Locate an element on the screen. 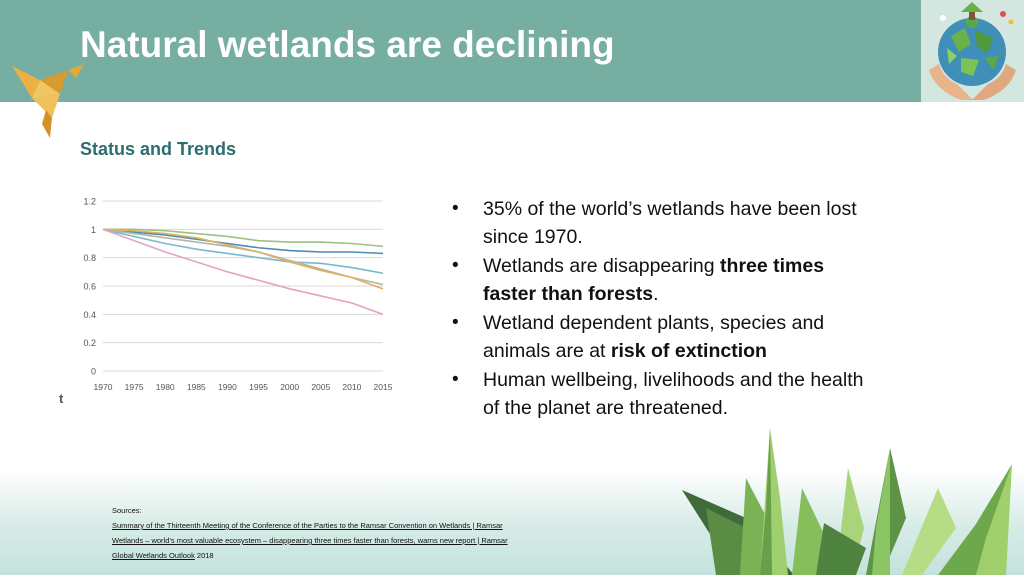 This screenshot has width=1024, height=575. x-tick-label: 2010 is located at coordinates (351, 387).